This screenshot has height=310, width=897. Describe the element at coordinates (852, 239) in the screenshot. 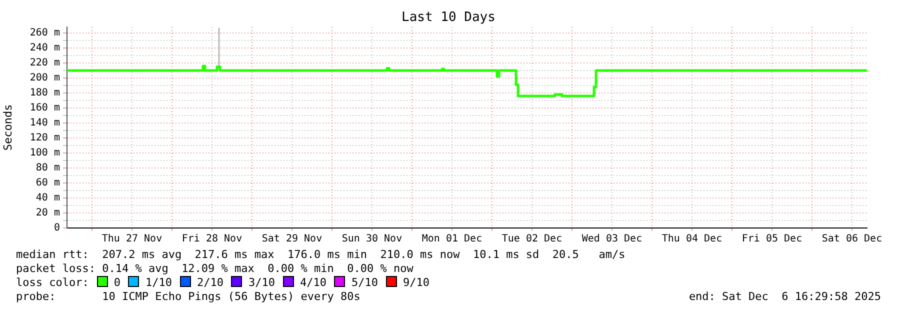

I see `x-tick-label: Sat 06 Dec` at that location.